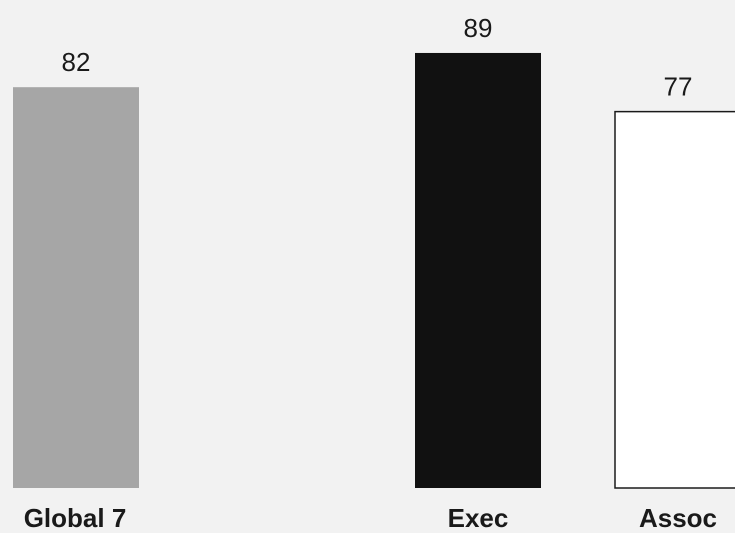  Describe the element at coordinates (678, 518) in the screenshot. I see `category-label-assoc: Assoc` at that location.